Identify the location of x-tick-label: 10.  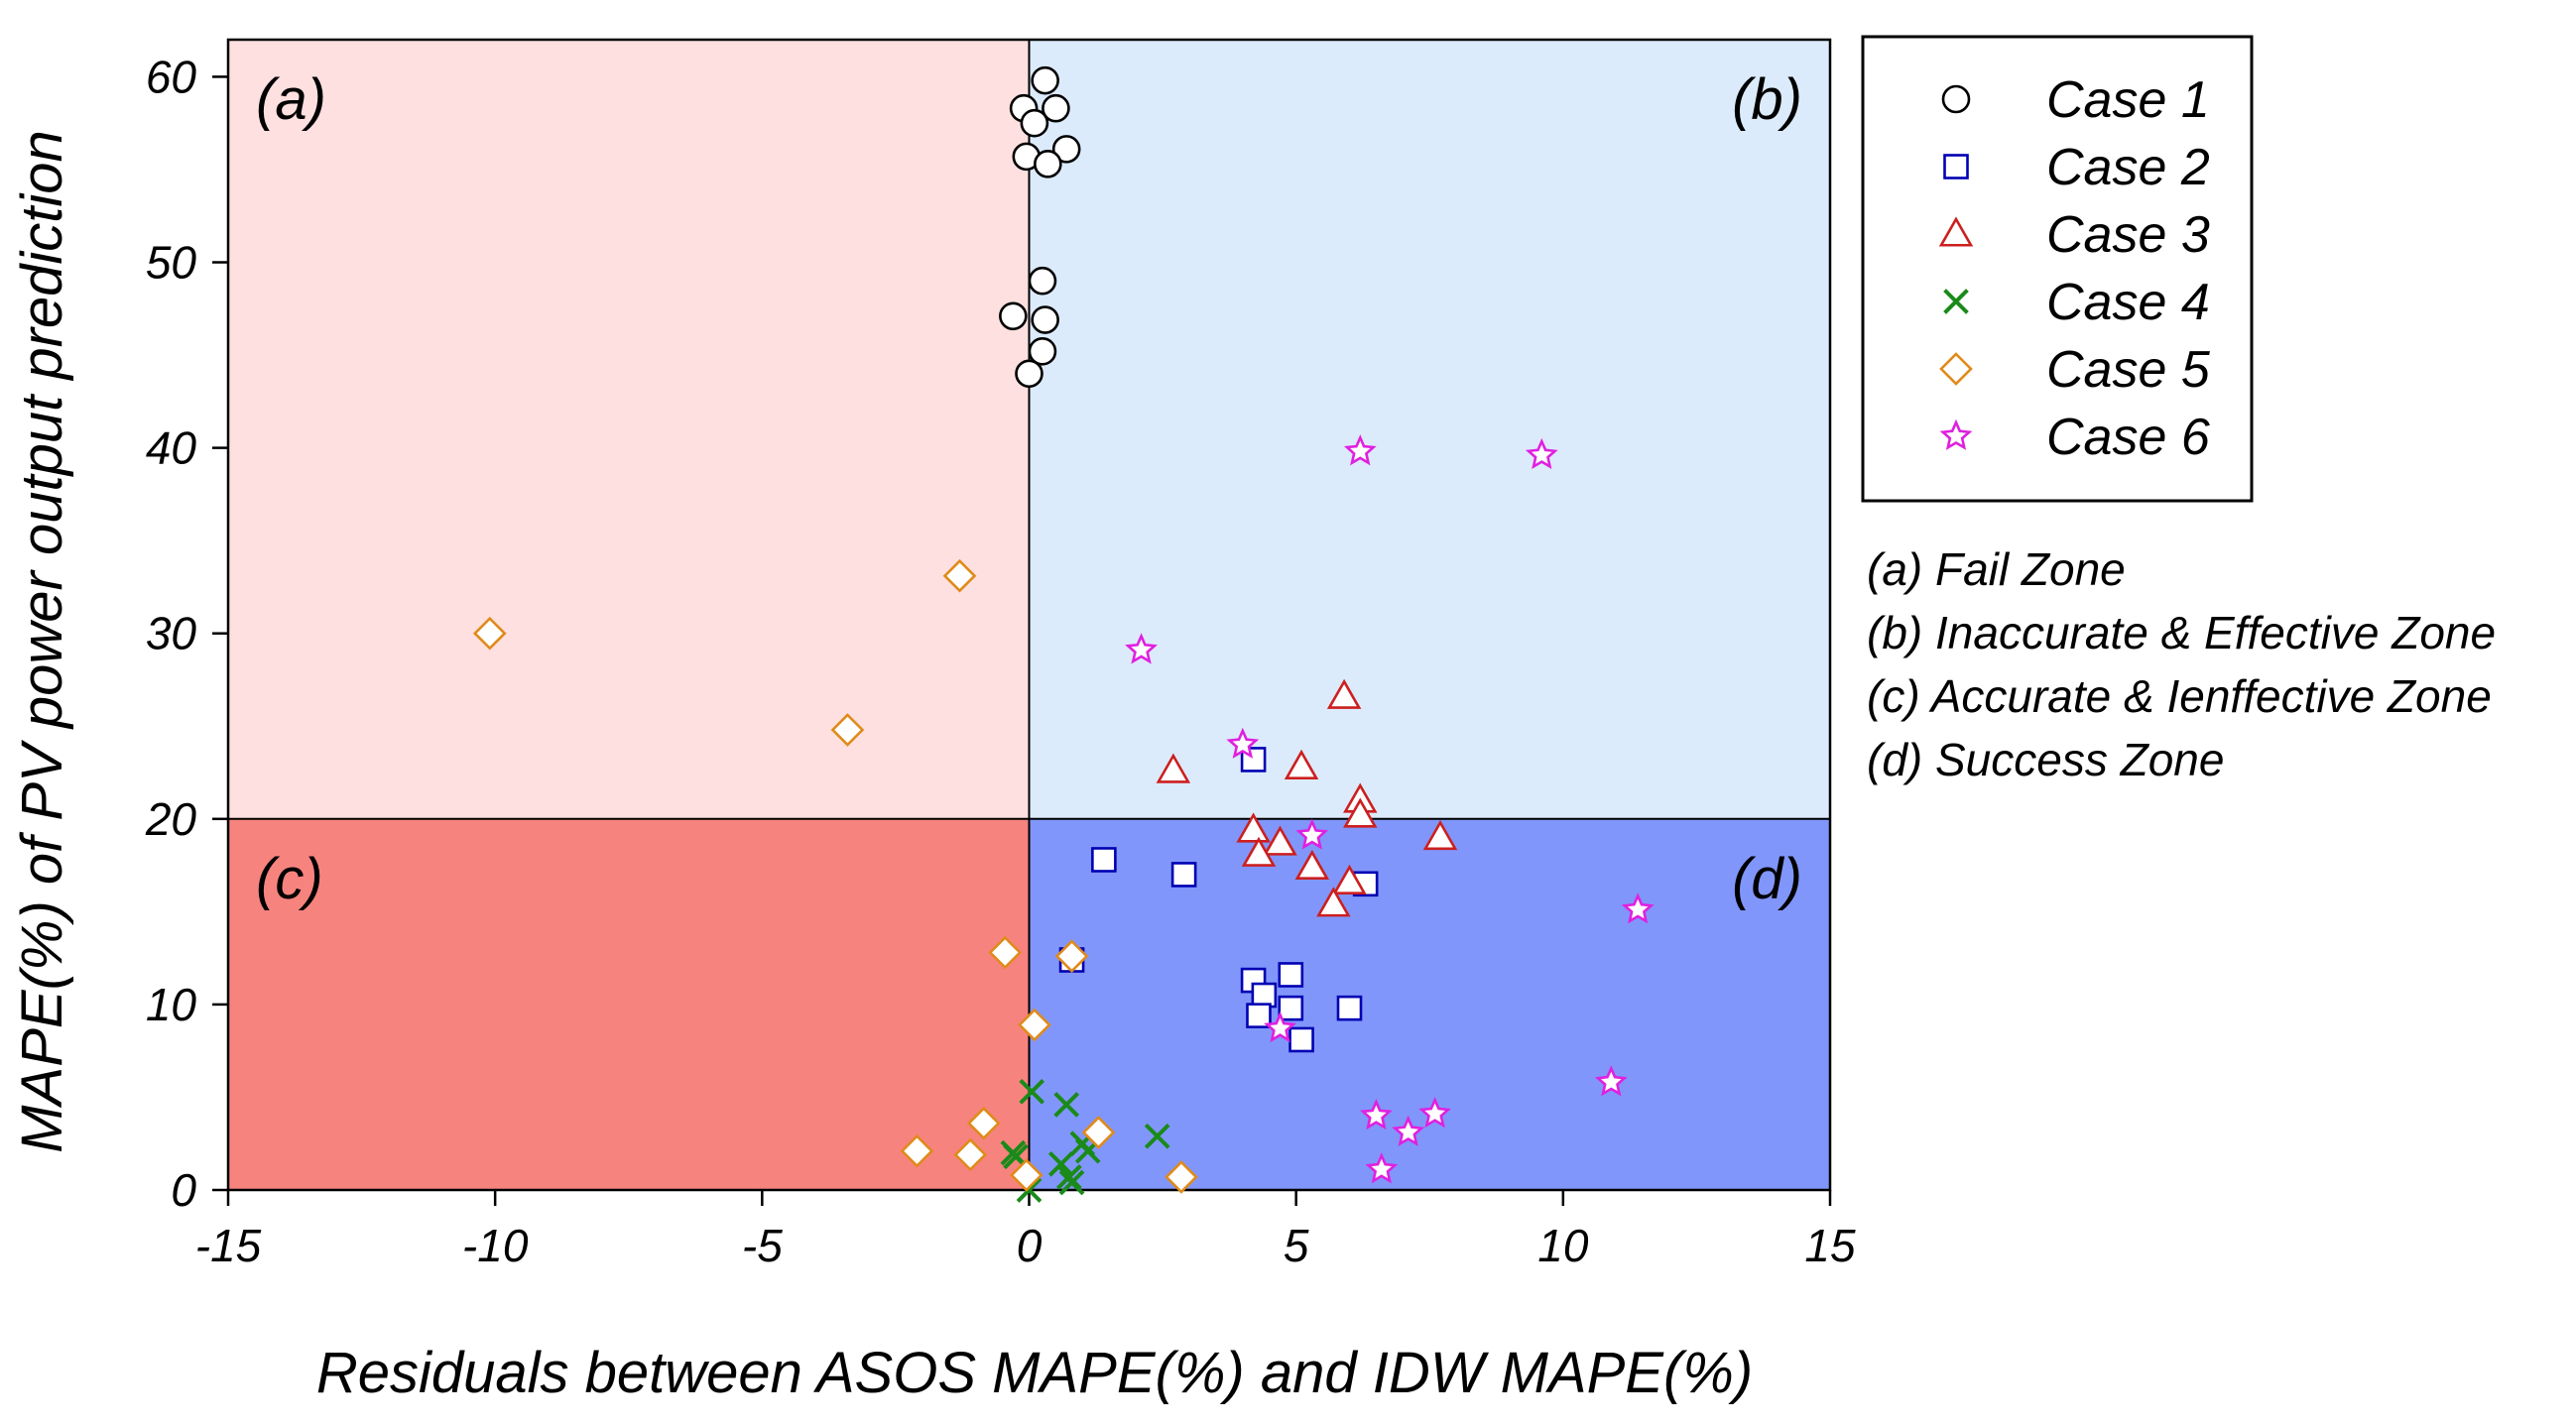
(1563, 1245).